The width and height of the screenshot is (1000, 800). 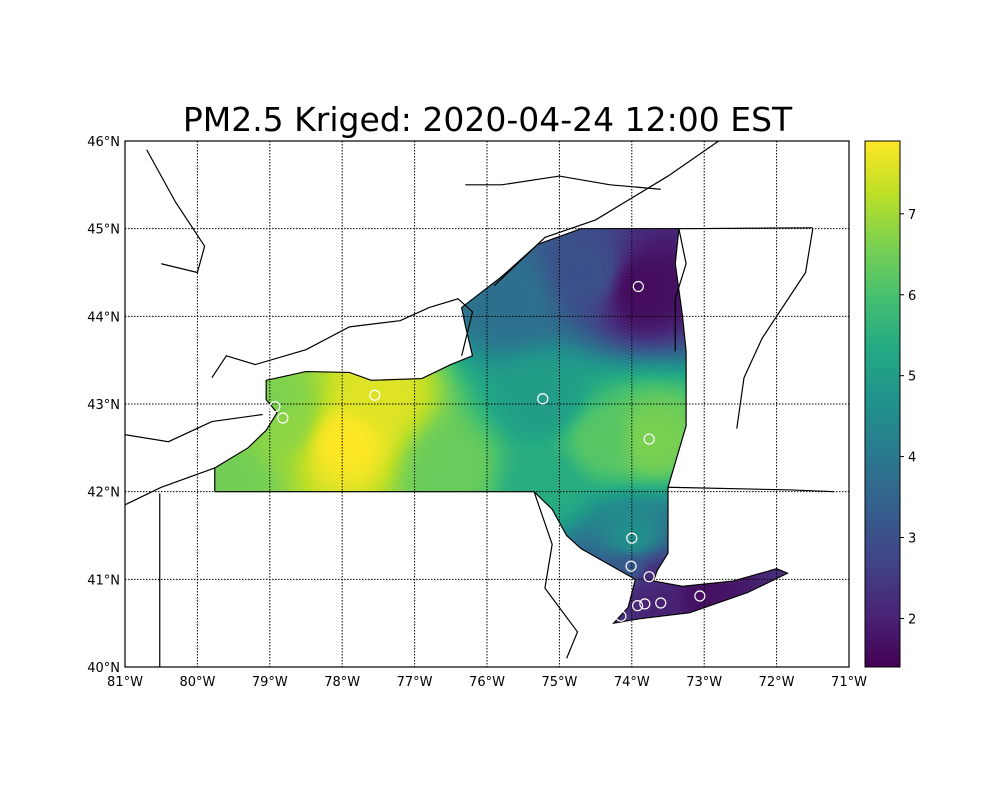 I want to click on x-tick-label: 74°W, so click(x=632, y=682).